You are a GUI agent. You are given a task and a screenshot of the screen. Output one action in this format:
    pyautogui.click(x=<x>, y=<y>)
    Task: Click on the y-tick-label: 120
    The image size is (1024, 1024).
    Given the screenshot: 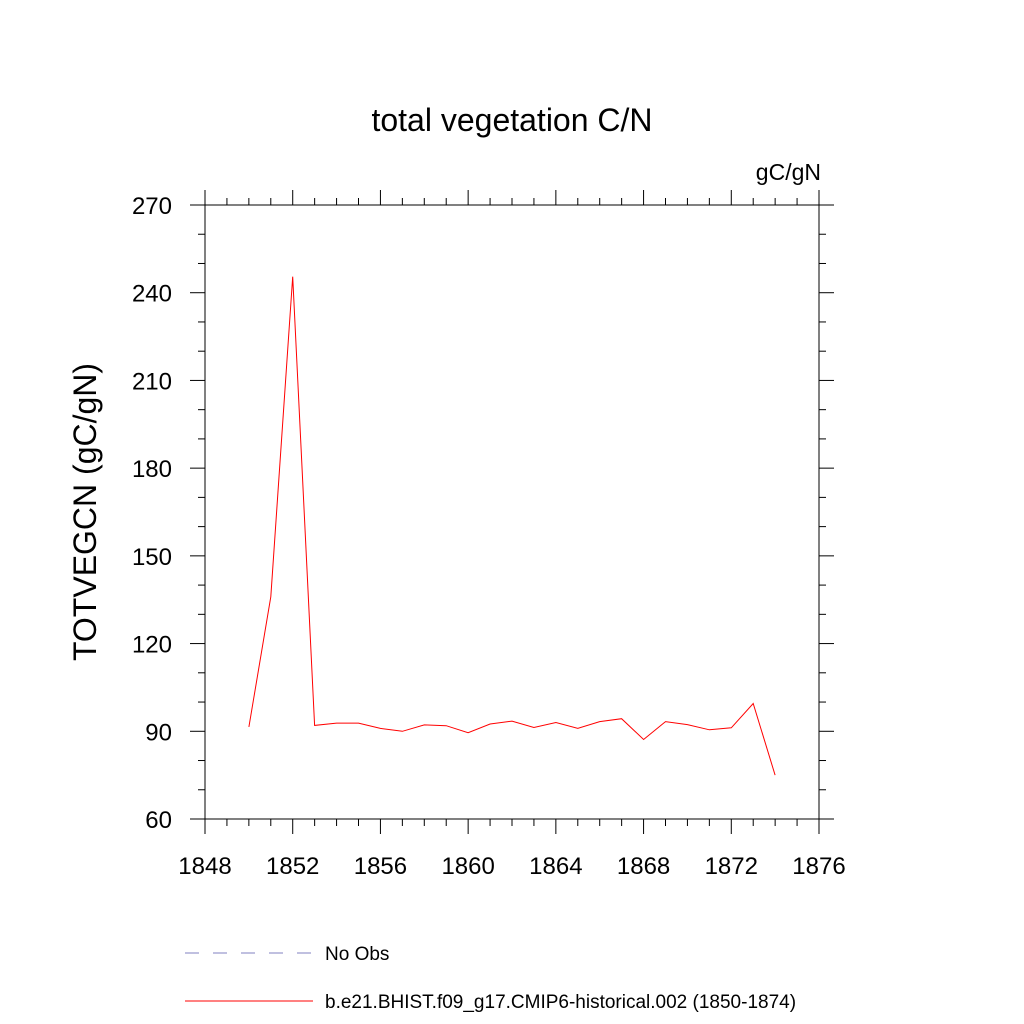 What is the action you would take?
    pyautogui.click(x=152, y=645)
    